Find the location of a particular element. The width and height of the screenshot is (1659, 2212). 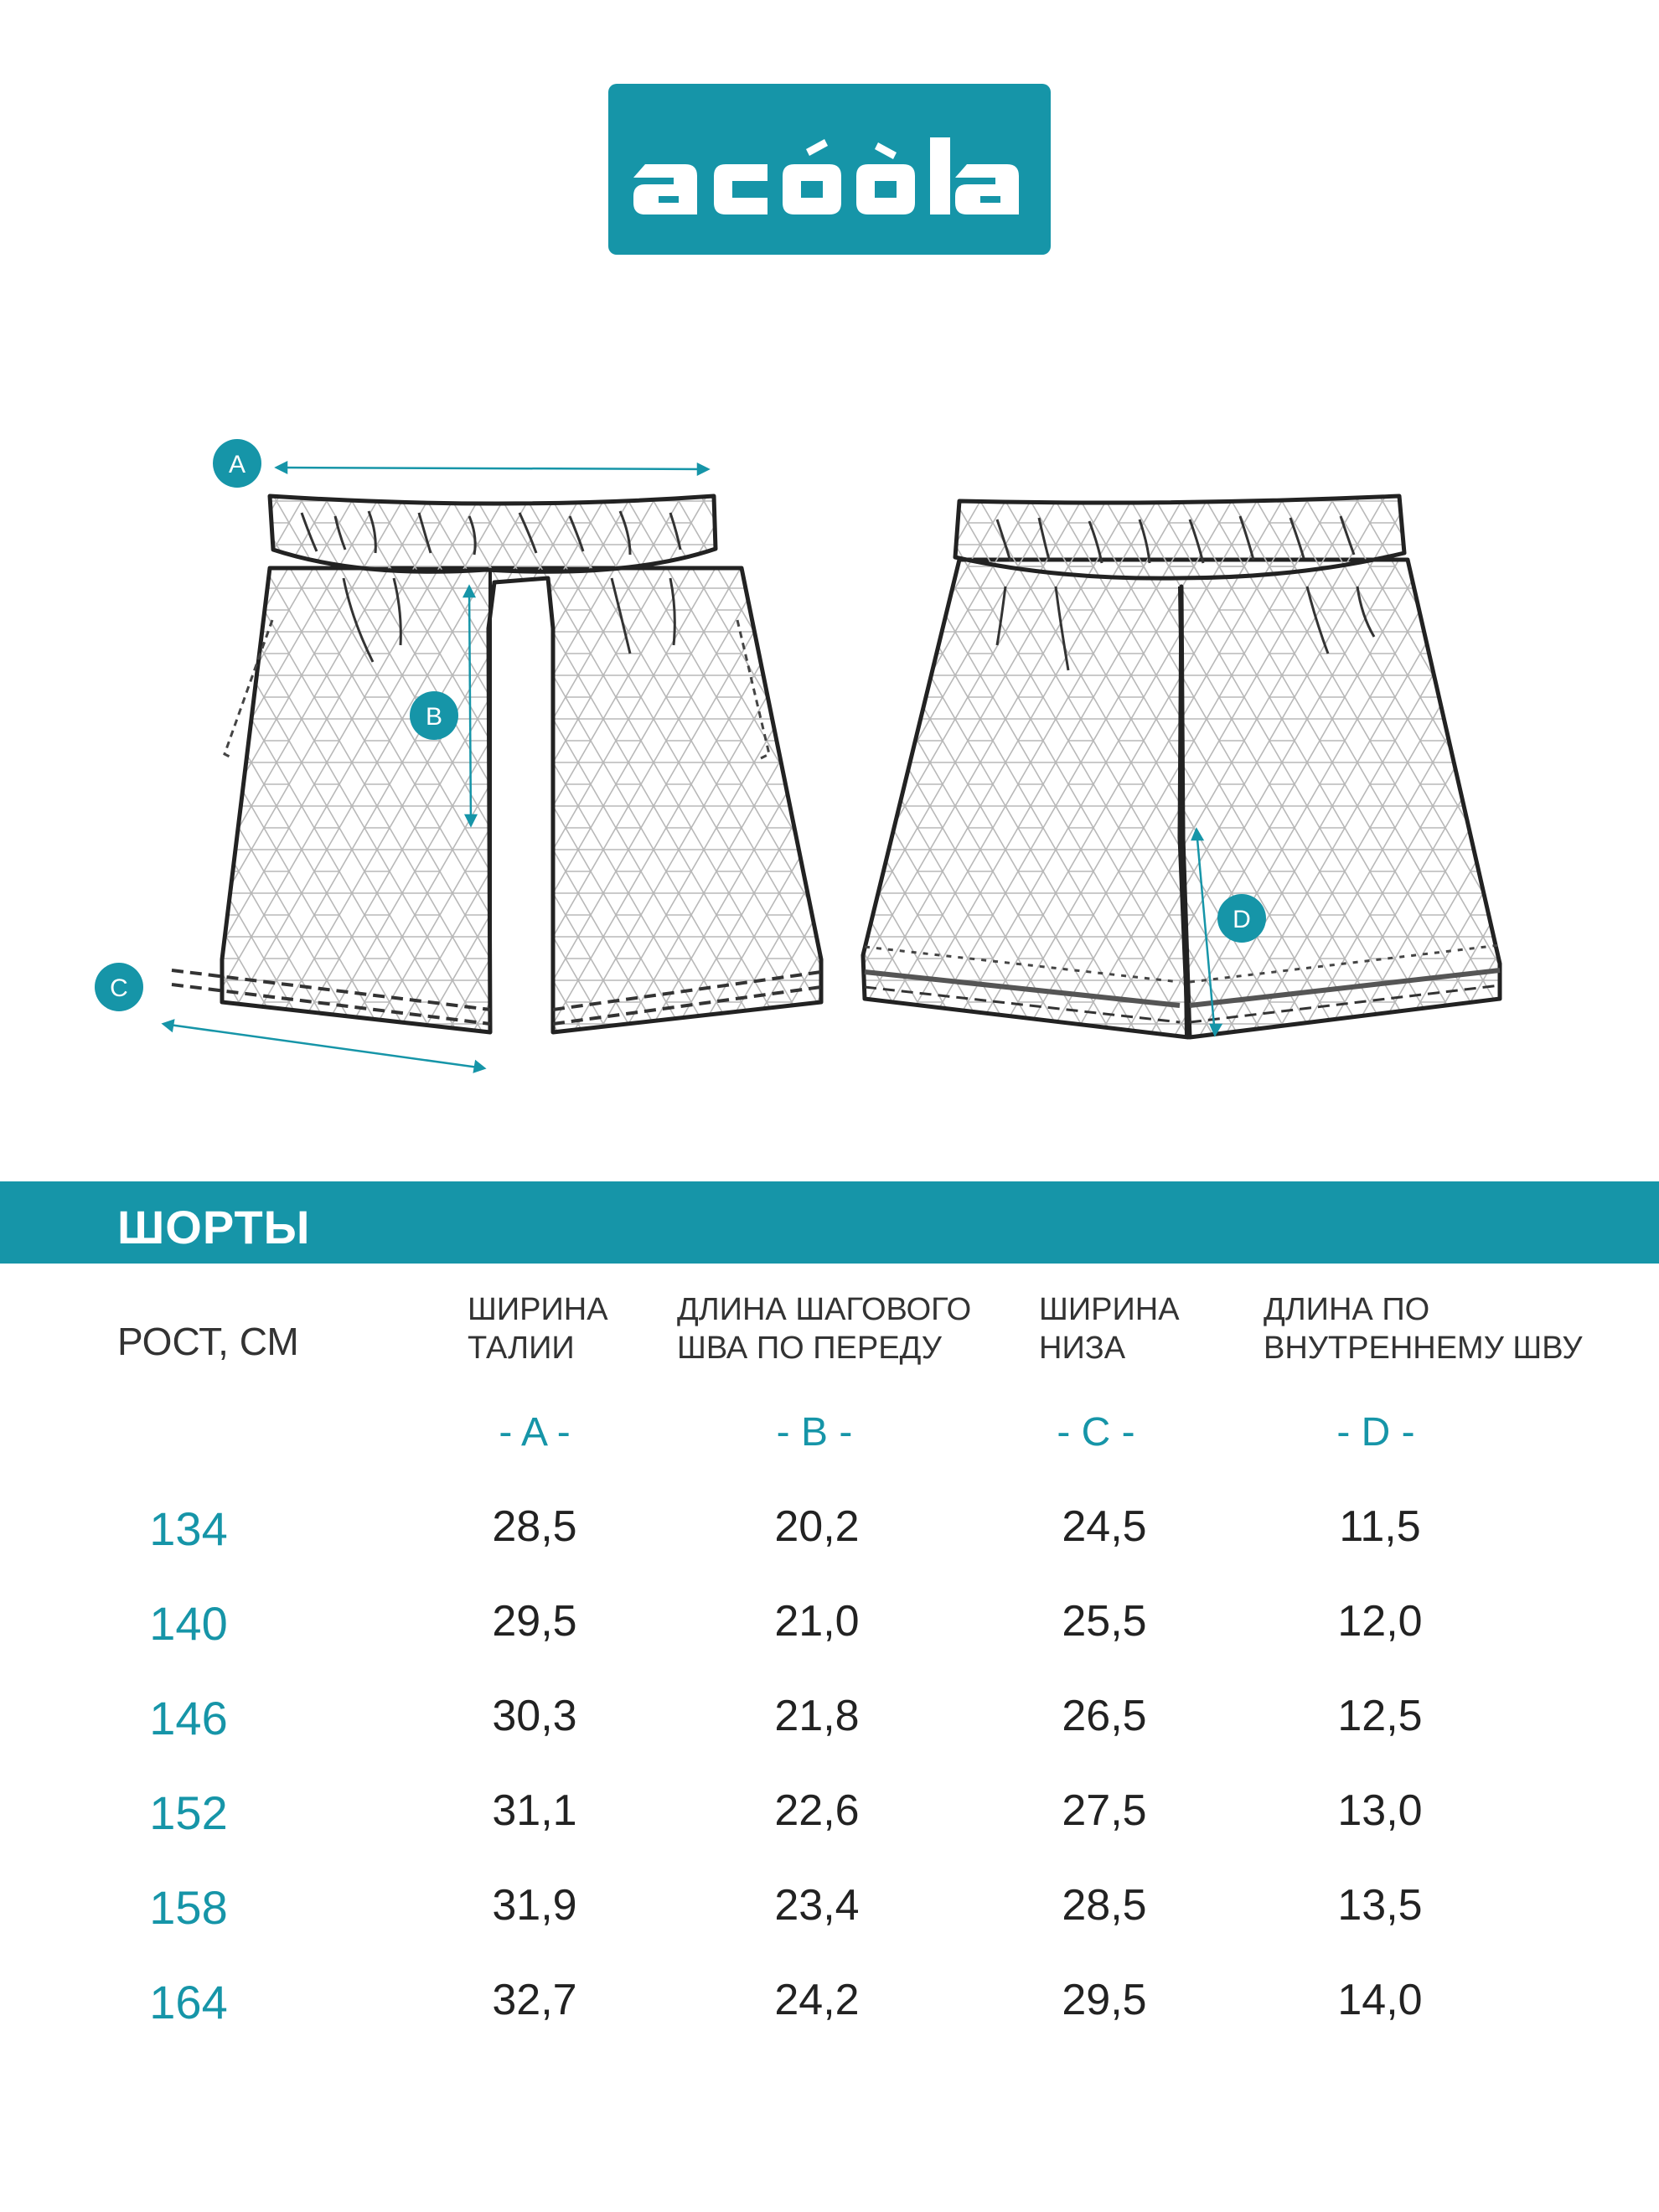

size-cell: 158 is located at coordinates (188, 1907).